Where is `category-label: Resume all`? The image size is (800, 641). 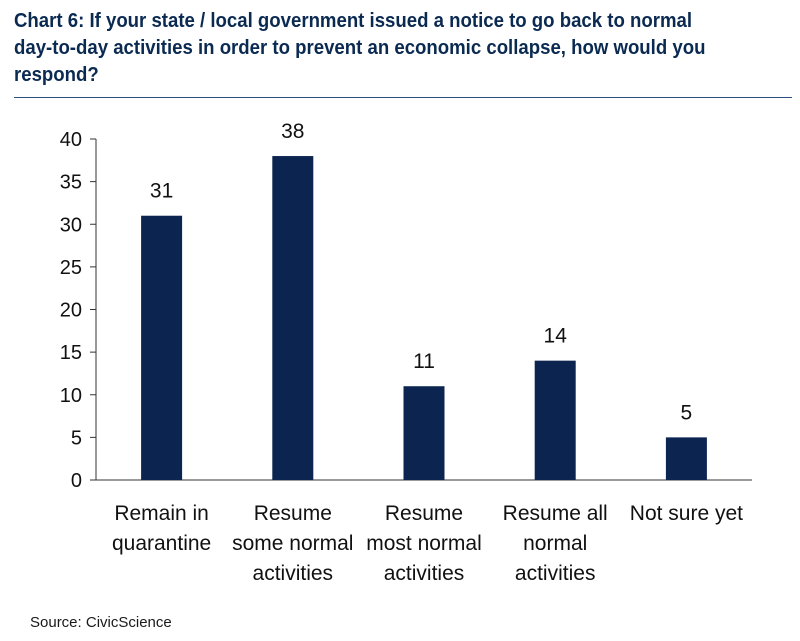 category-label: Resume all is located at coordinates (555, 513).